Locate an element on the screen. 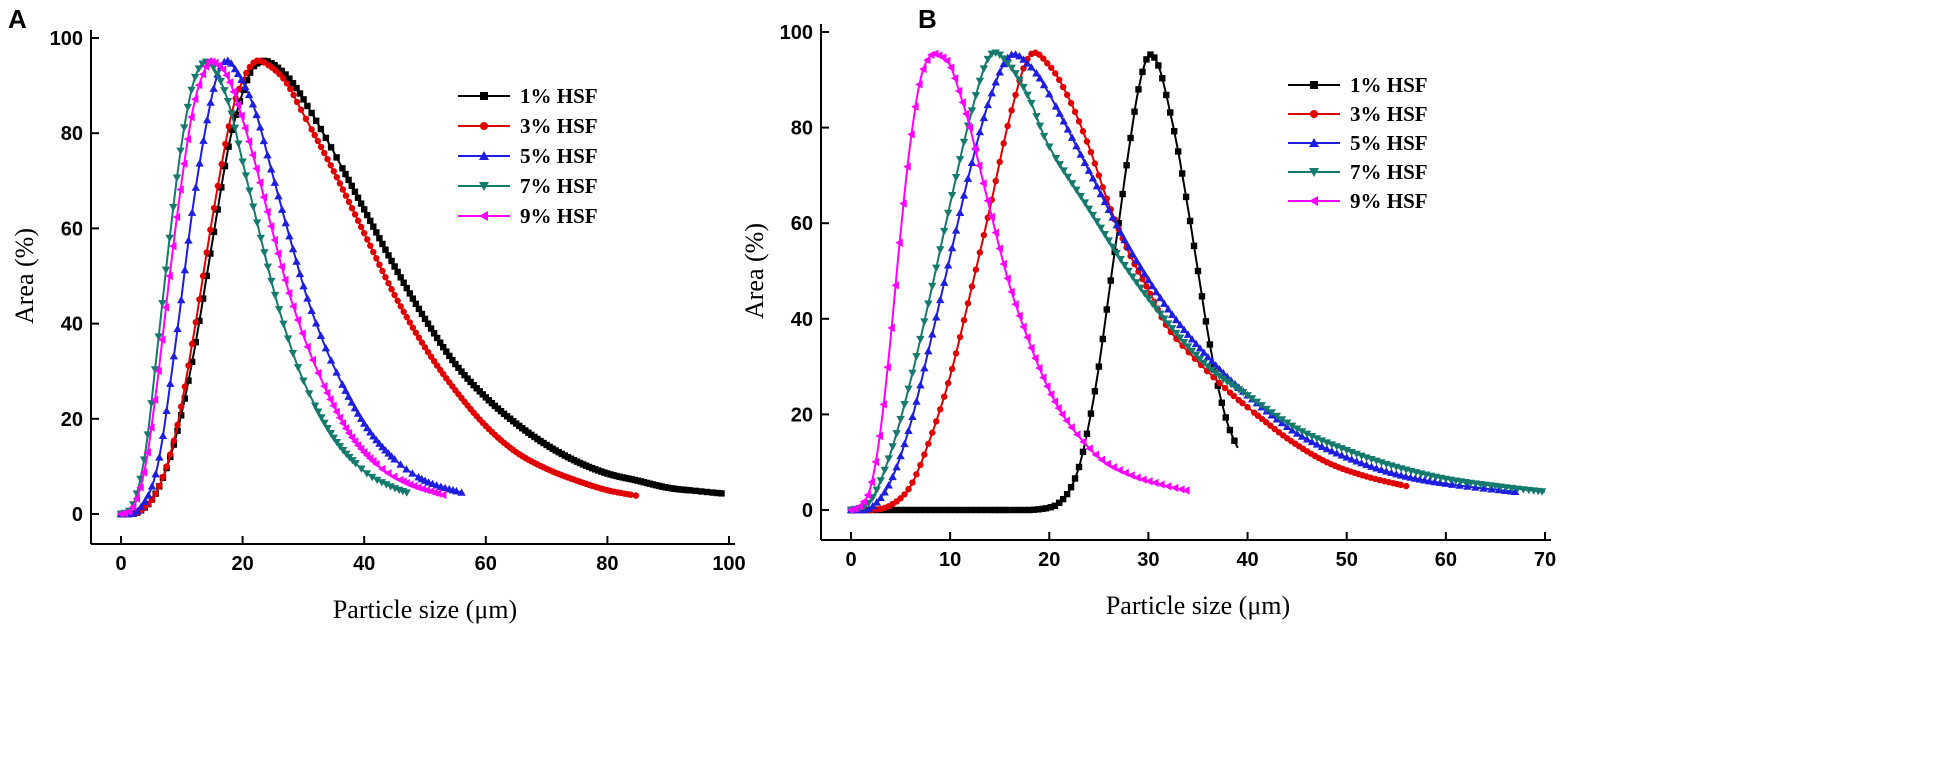 This screenshot has width=1950, height=780. legend-item: 5% HSF is located at coordinates (1358, 143).